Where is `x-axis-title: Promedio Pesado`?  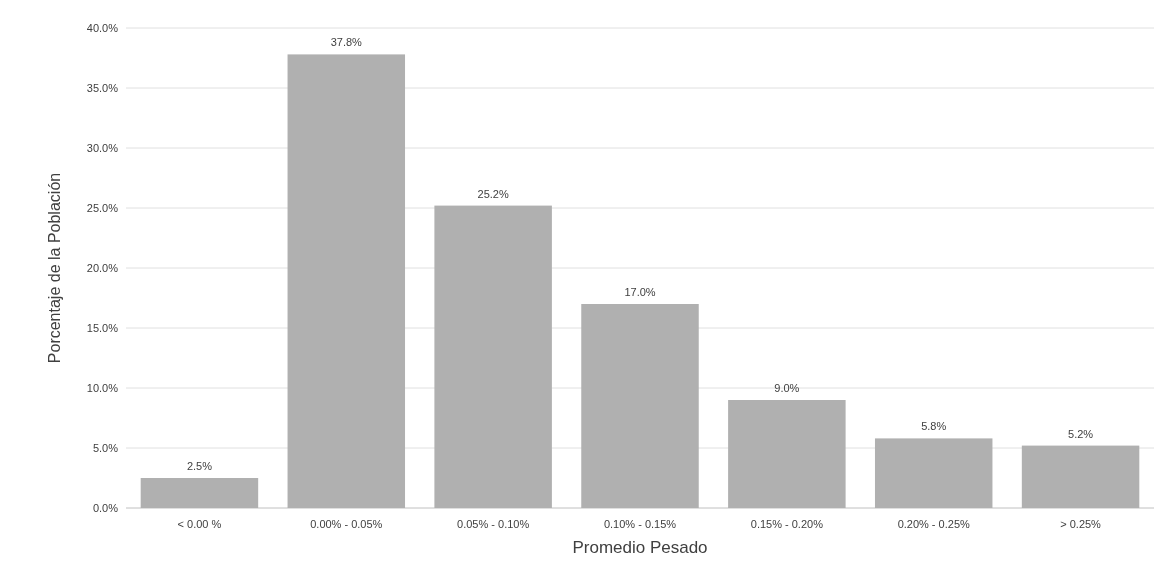 x-axis-title: Promedio Pesado is located at coordinates (640, 547).